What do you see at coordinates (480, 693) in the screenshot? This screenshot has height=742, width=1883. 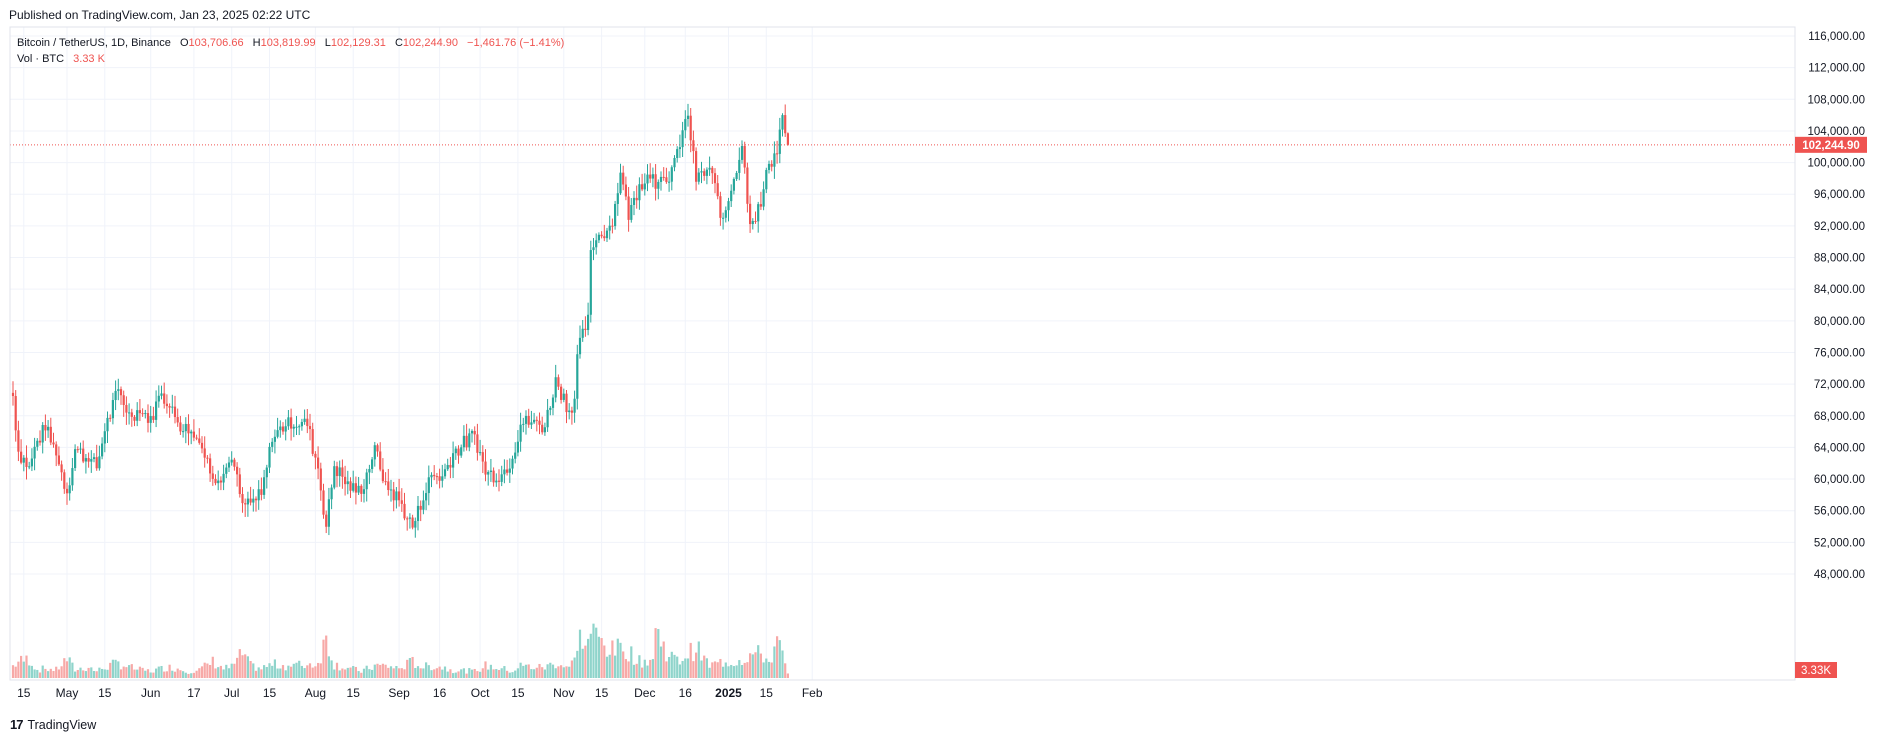 I see `x-tick-label: Oct` at bounding box center [480, 693].